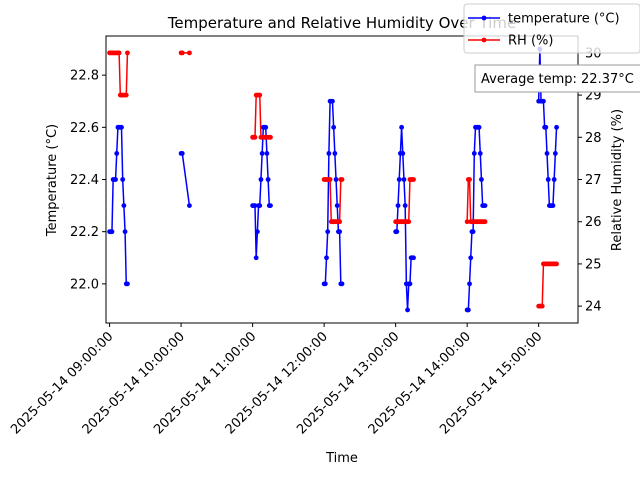 The width and height of the screenshot is (640, 480). I want to click on legend-label-temperature: temperature (°C), so click(564, 19).